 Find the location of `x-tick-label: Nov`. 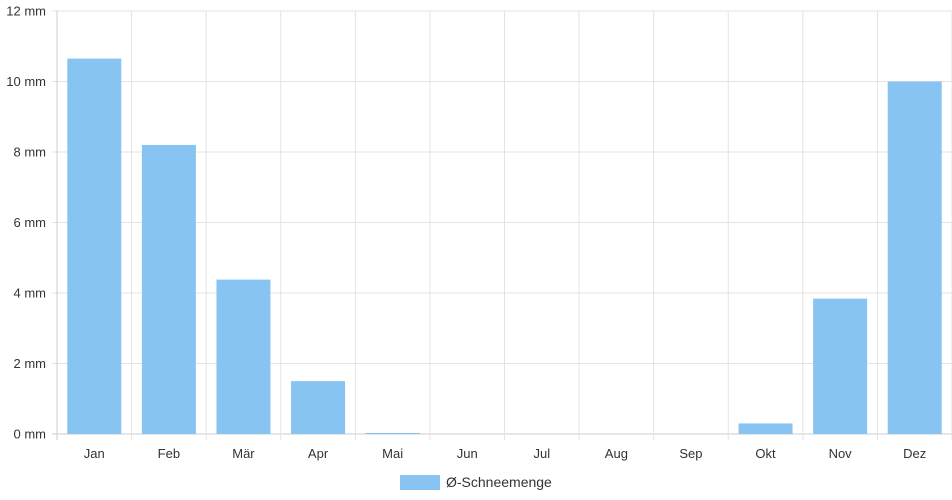

x-tick-label: Nov is located at coordinates (841, 453).